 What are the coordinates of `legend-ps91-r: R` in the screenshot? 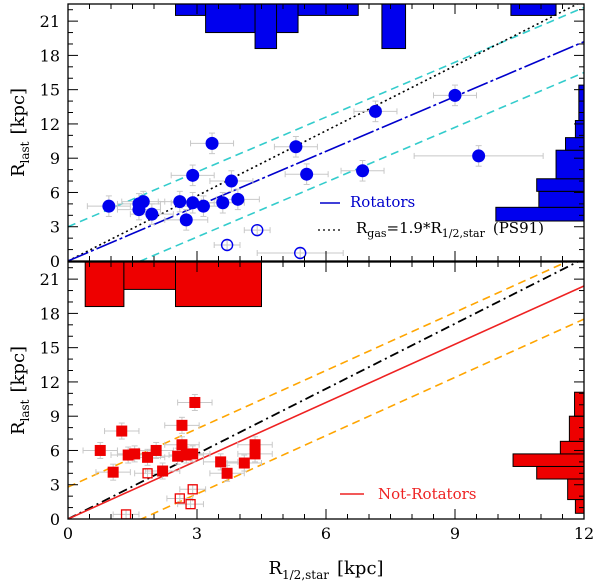 It's located at (362, 228).